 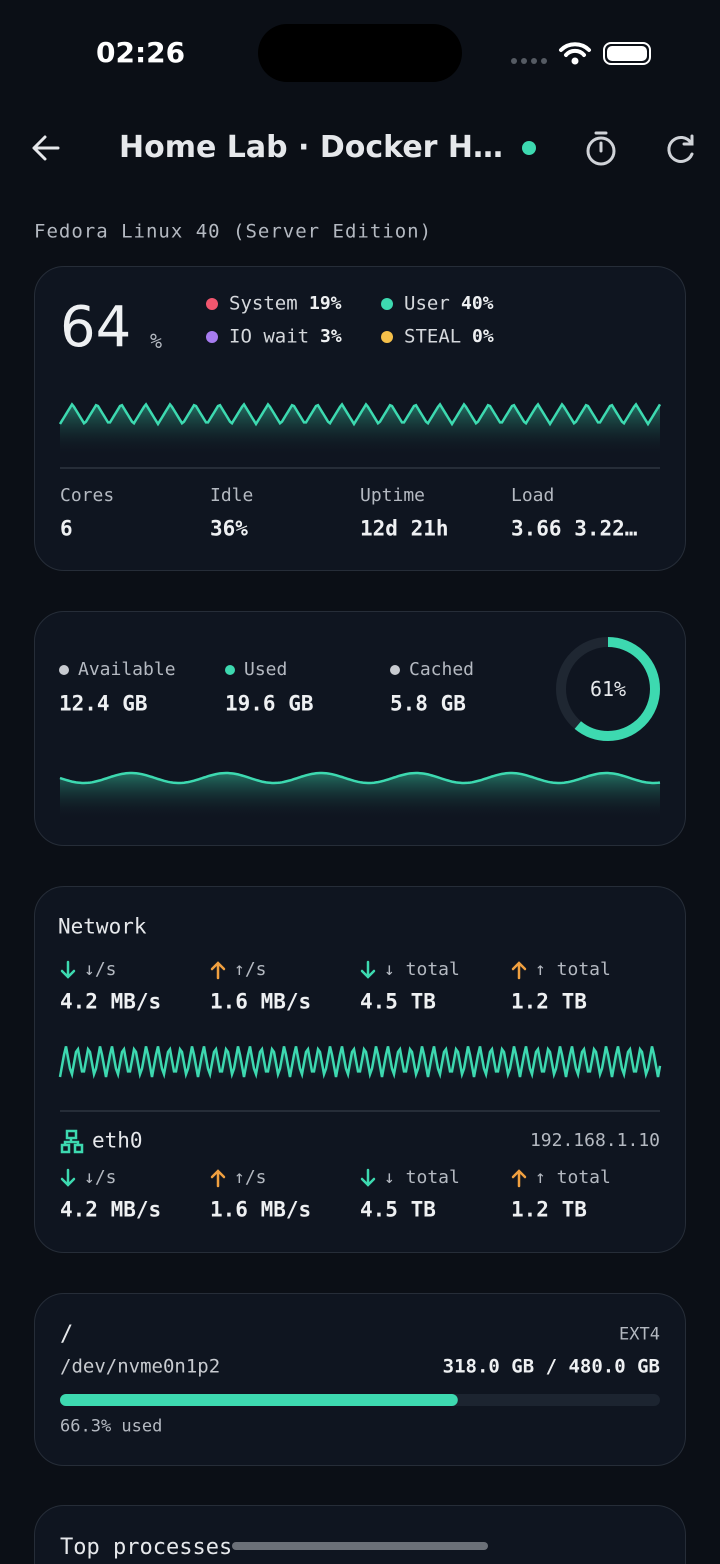 I want to click on timer-button, so click(x=601, y=148).